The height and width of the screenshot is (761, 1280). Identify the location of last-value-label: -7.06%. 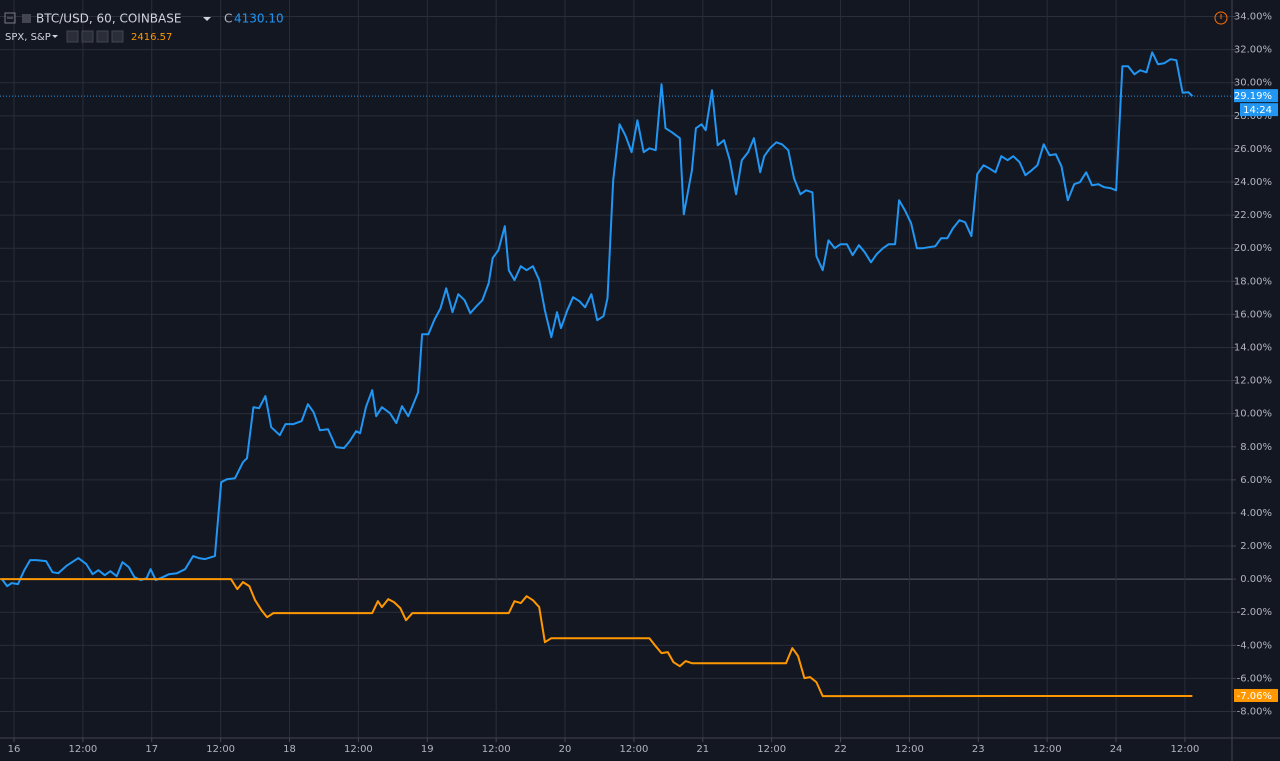
(1254, 696).